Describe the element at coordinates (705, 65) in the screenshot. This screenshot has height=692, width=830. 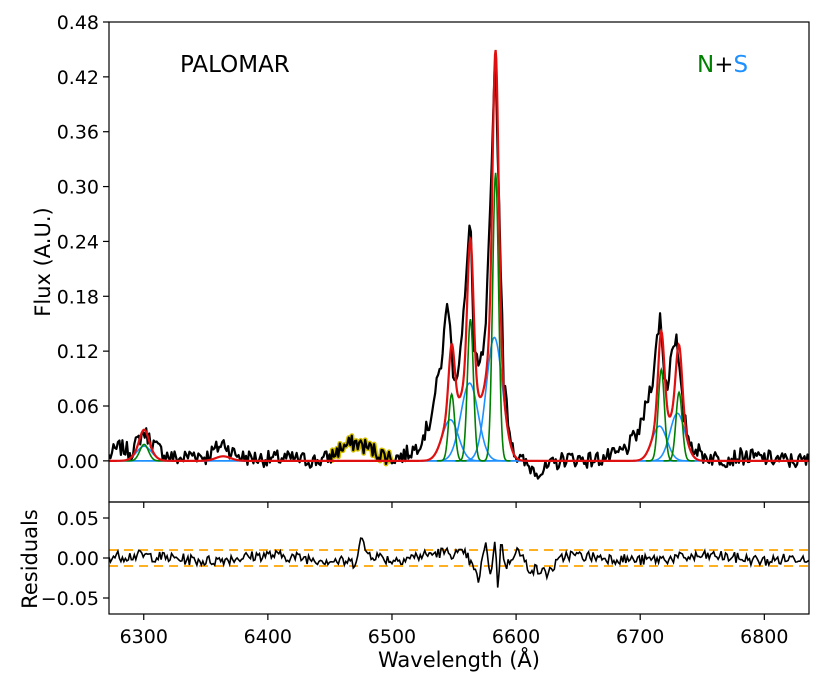
I see `legend-n: N` at that location.